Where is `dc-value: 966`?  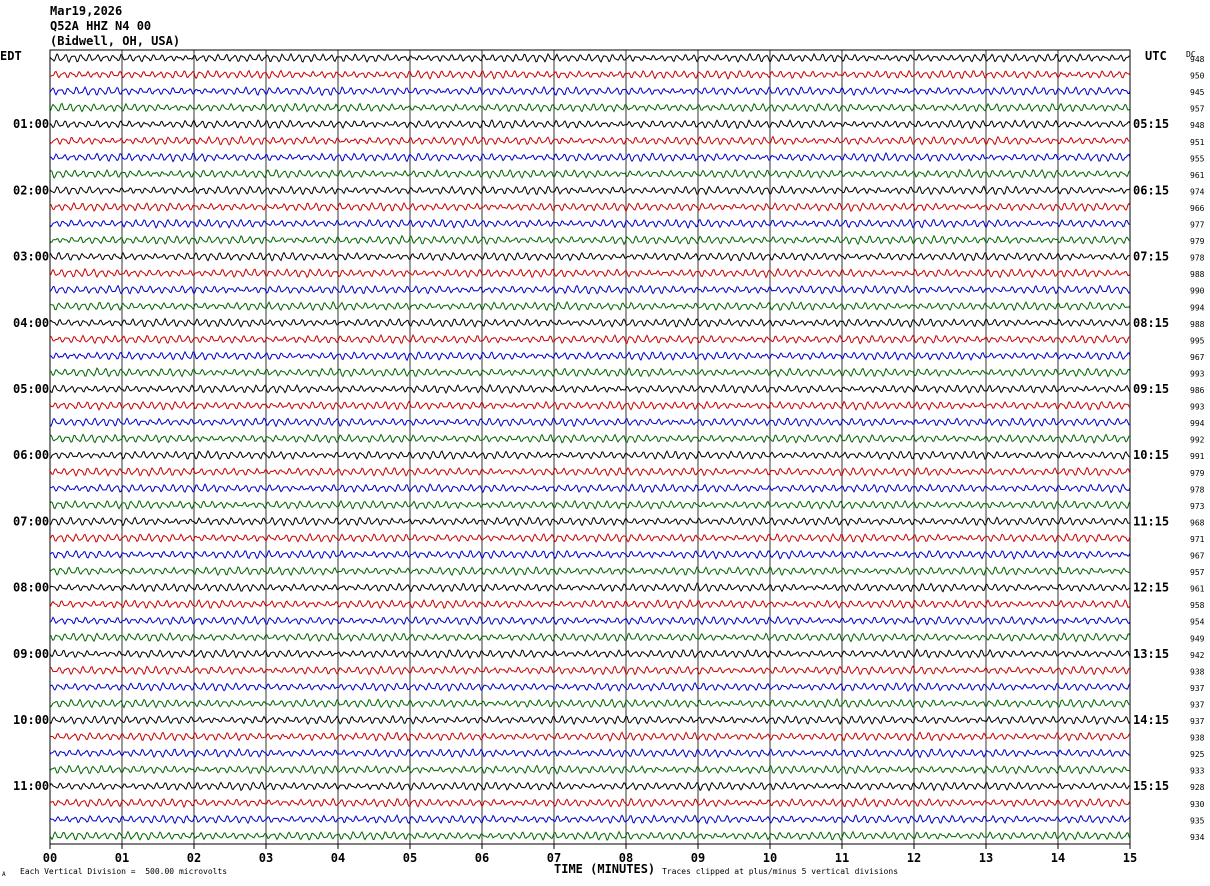
dc-value: 966 is located at coordinates (1197, 208).